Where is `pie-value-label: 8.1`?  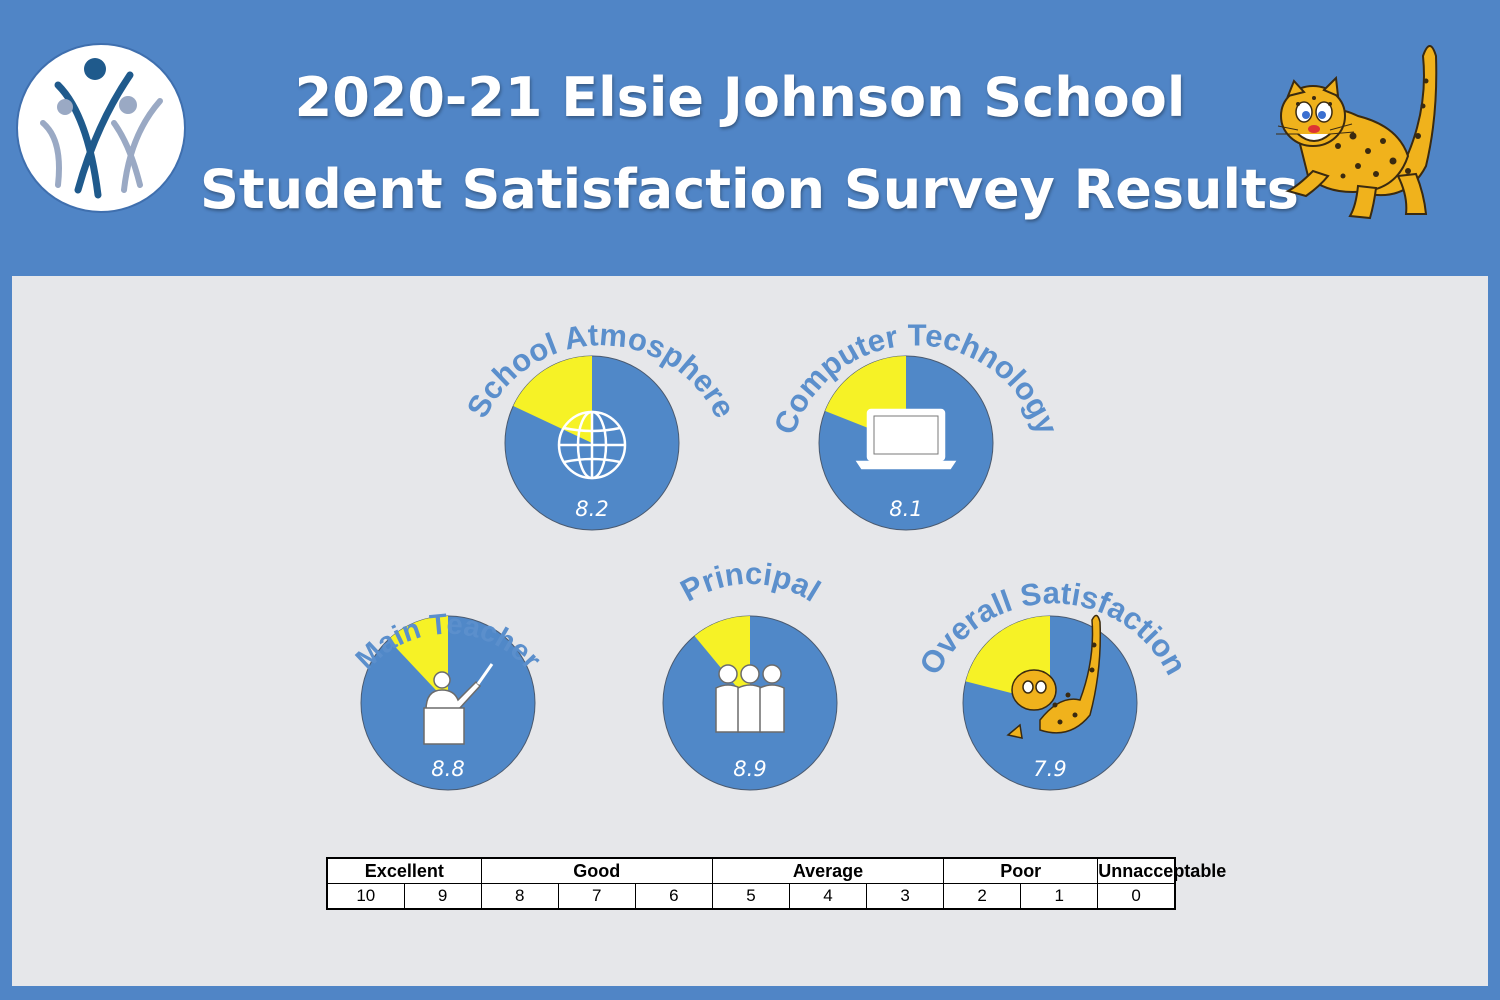
pie-value-label: 8.1 is located at coordinates (905, 509).